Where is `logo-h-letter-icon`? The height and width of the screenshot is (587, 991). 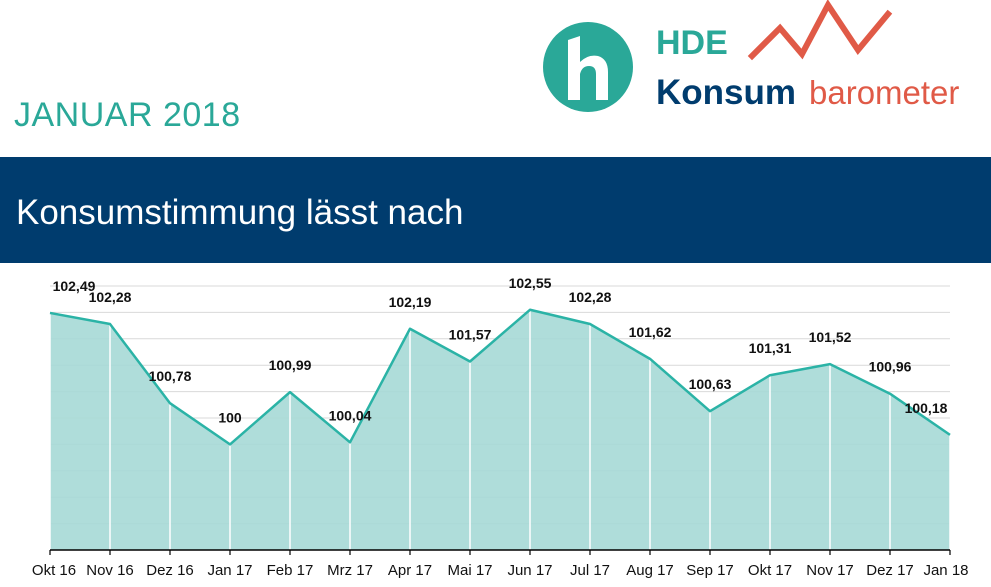 logo-h-letter-icon is located at coordinates (588, 68).